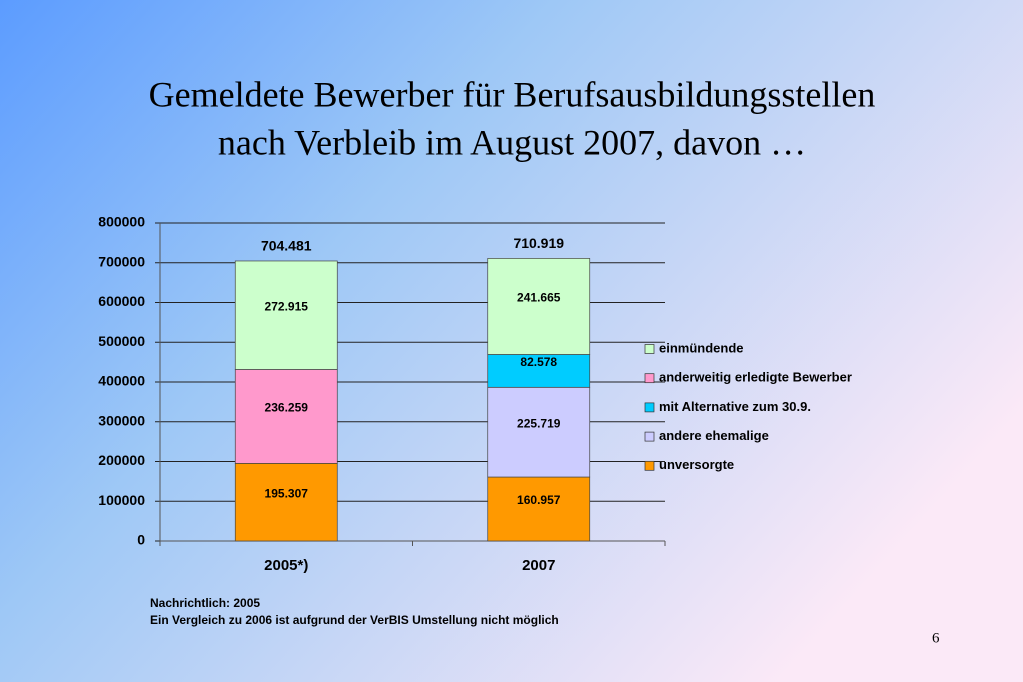 This screenshot has height=682, width=1023. What do you see at coordinates (287, 408) in the screenshot?
I see `value-label: 236.259` at bounding box center [287, 408].